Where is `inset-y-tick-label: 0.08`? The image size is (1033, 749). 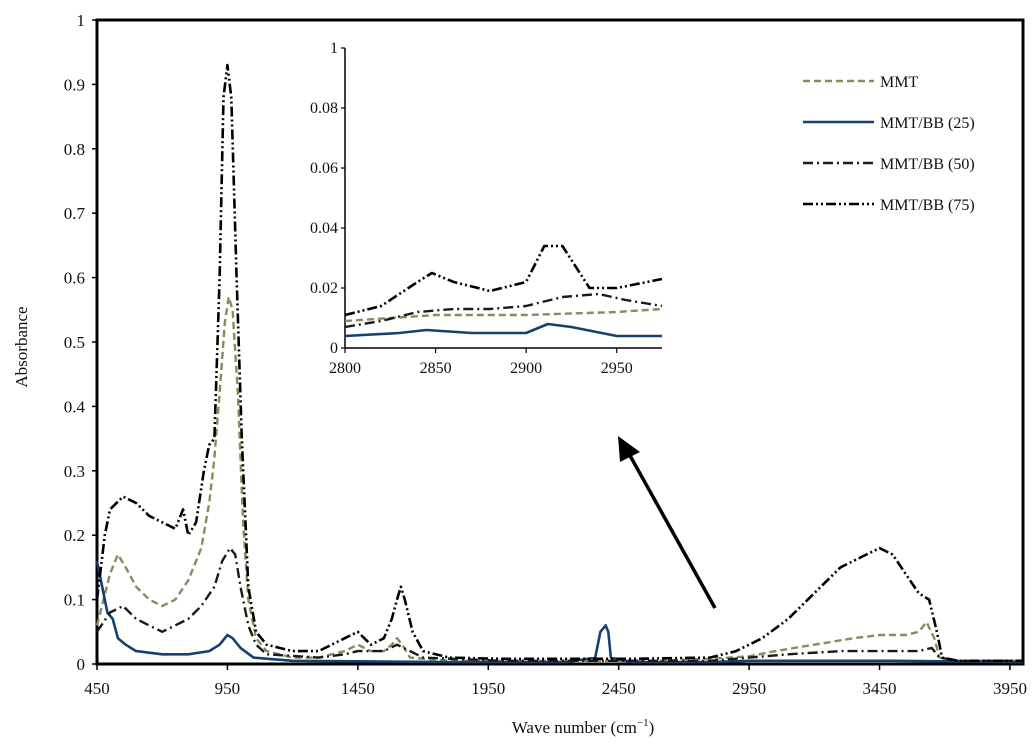 inset-y-tick-label: 0.08 is located at coordinates (324, 108).